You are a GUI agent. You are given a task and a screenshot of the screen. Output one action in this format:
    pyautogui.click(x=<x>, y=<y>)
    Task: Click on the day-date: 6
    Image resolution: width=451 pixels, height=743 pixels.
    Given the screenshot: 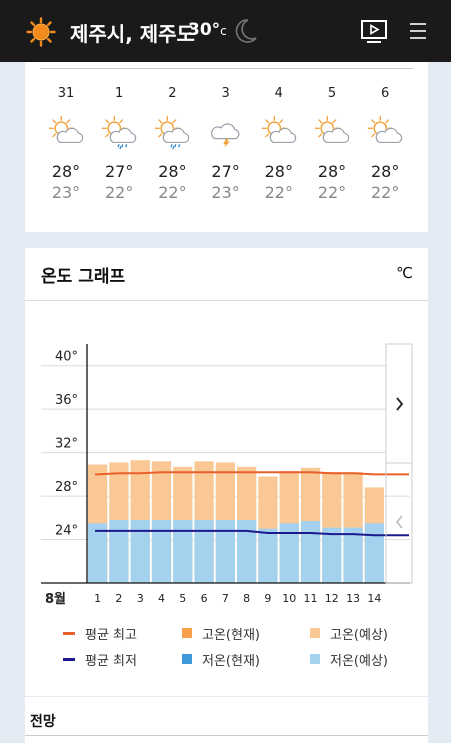 What is the action you would take?
    pyautogui.click(x=385, y=93)
    